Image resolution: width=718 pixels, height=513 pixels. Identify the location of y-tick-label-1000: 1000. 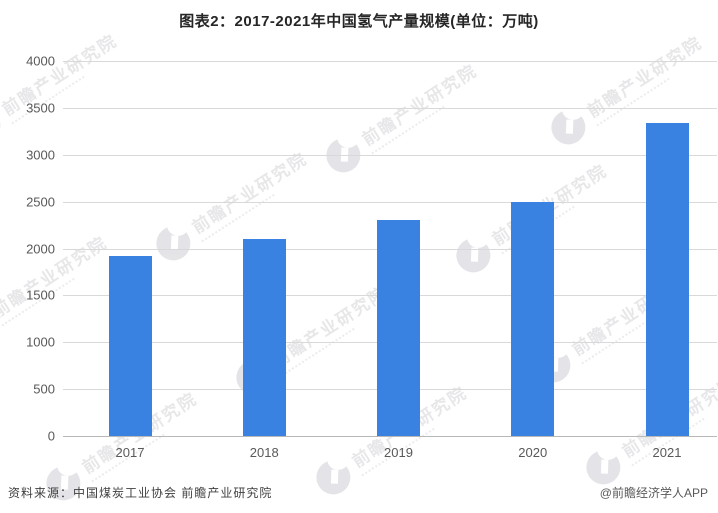
(40, 342).